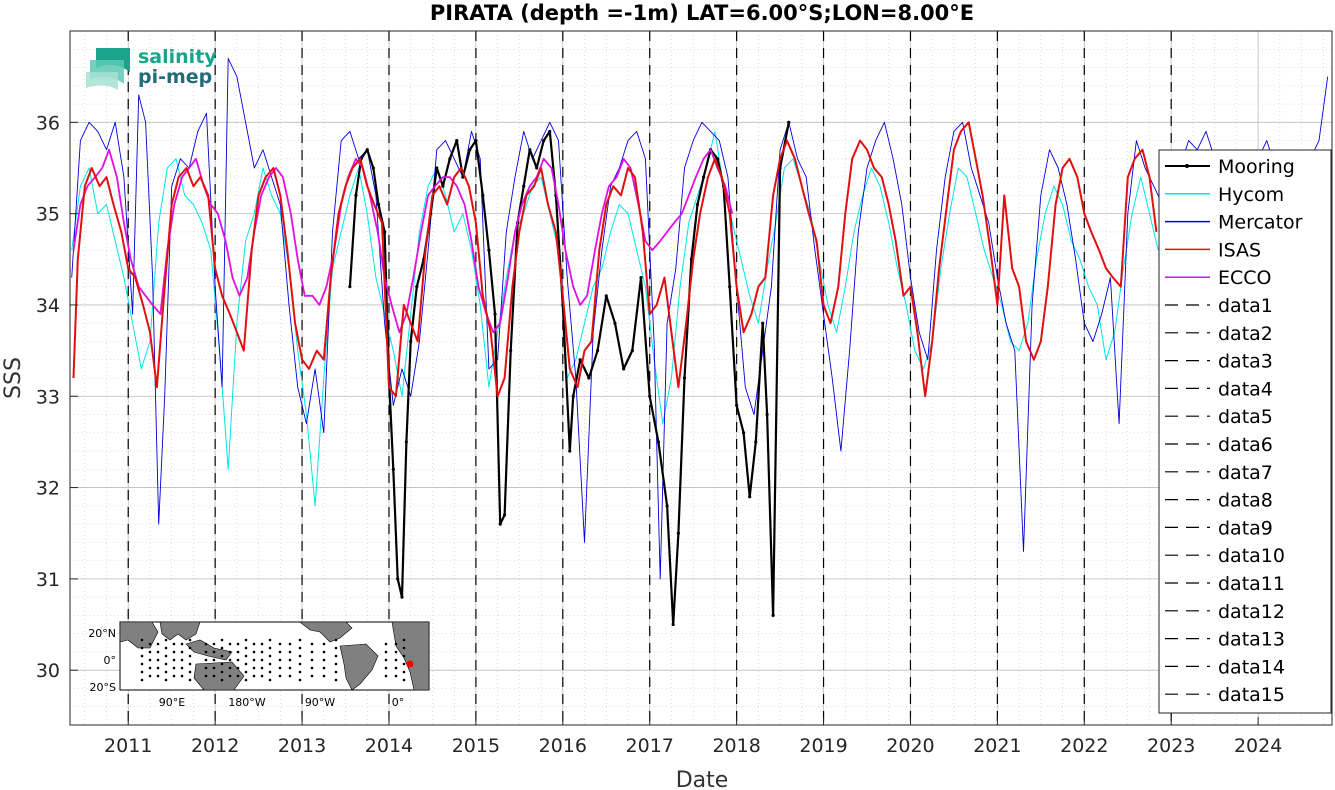  Describe the element at coordinates (1251, 667) in the screenshot. I see `legend-entry-data14: data14` at that location.